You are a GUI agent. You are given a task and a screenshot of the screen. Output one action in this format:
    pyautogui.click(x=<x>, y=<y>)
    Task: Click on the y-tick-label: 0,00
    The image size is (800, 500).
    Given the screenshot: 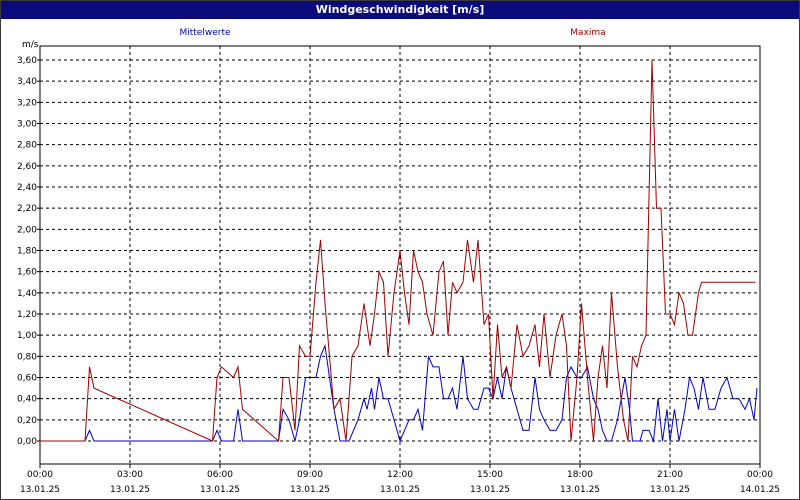 What is the action you would take?
    pyautogui.click(x=27, y=442)
    